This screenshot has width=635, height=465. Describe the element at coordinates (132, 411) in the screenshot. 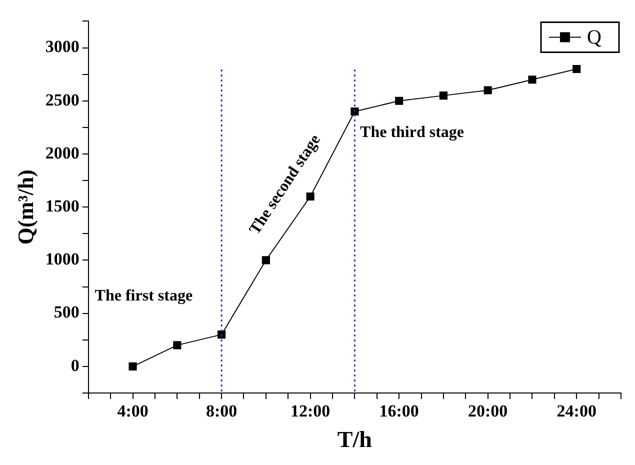

I see `x-tick-label: 4:00` at that location.